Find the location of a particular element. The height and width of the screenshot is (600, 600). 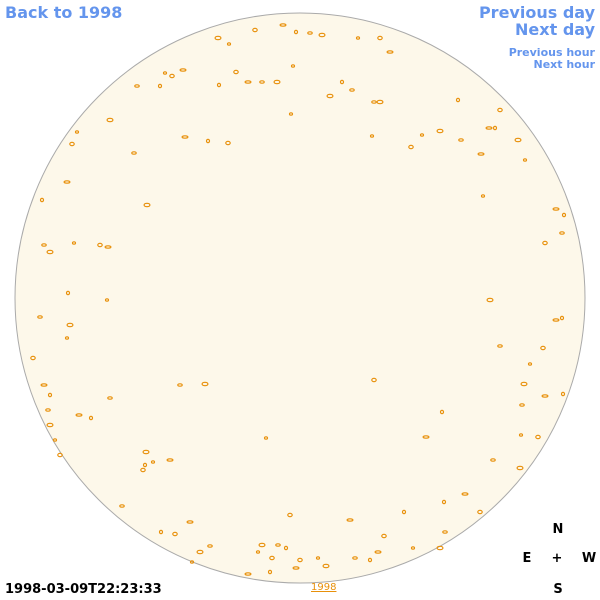

compass-west: W is located at coordinates (589, 558).